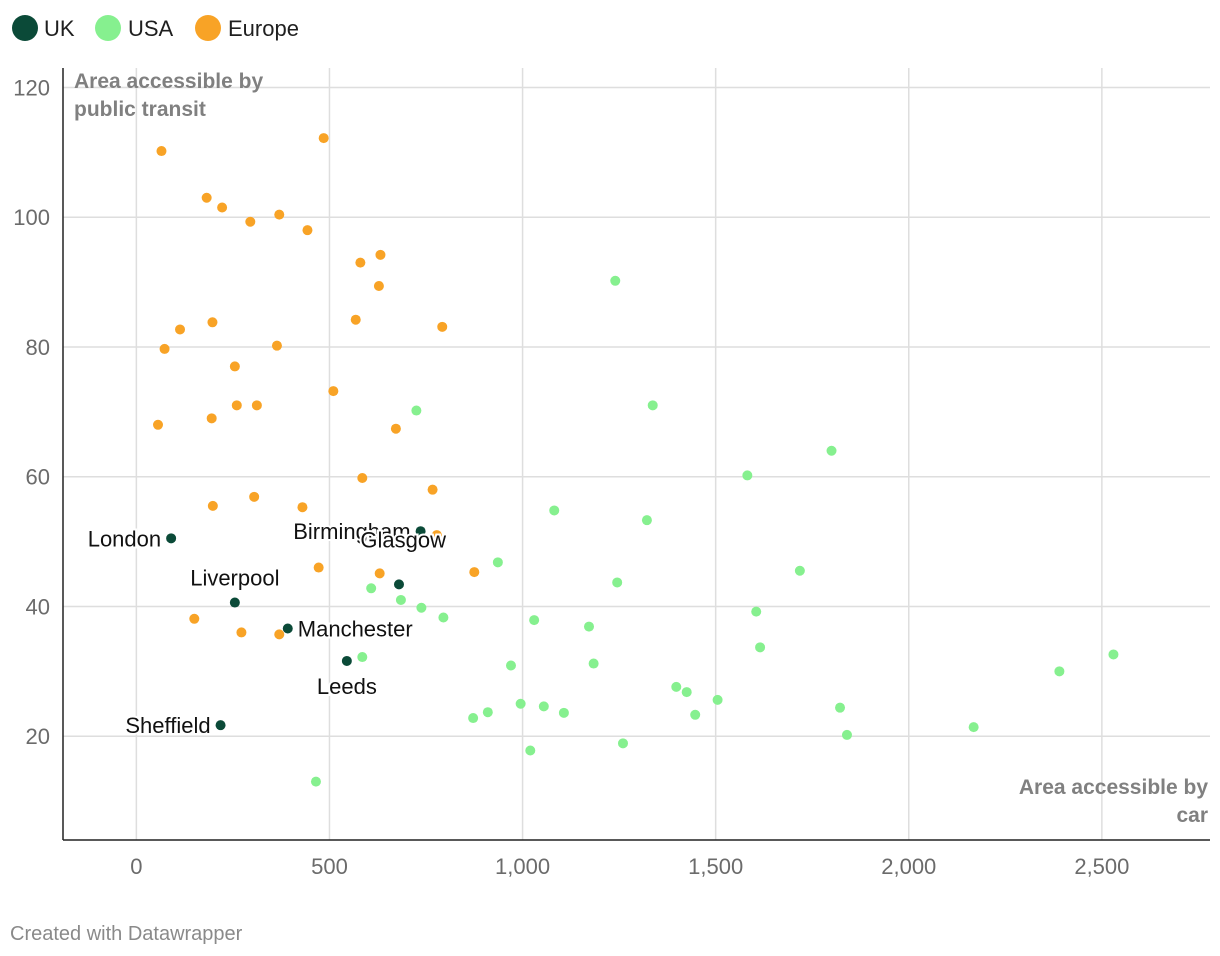 This screenshot has width=1220, height=956. Describe the element at coordinates (296, 628) in the screenshot. I see `series-uk` at that location.